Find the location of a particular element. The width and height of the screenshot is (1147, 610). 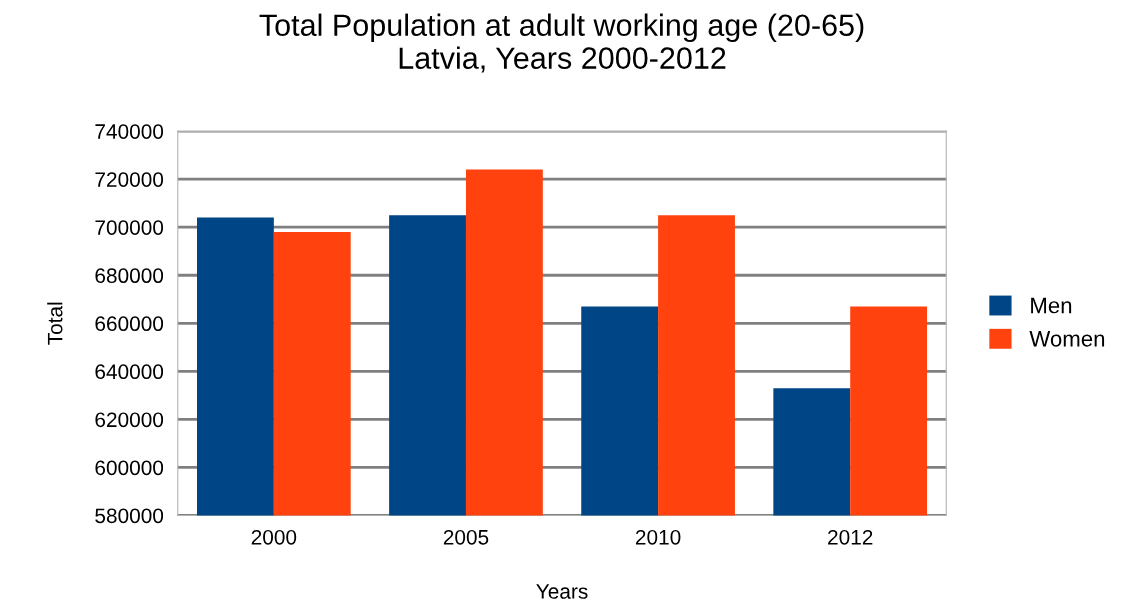

x-tick-label: 2010 is located at coordinates (658, 537).